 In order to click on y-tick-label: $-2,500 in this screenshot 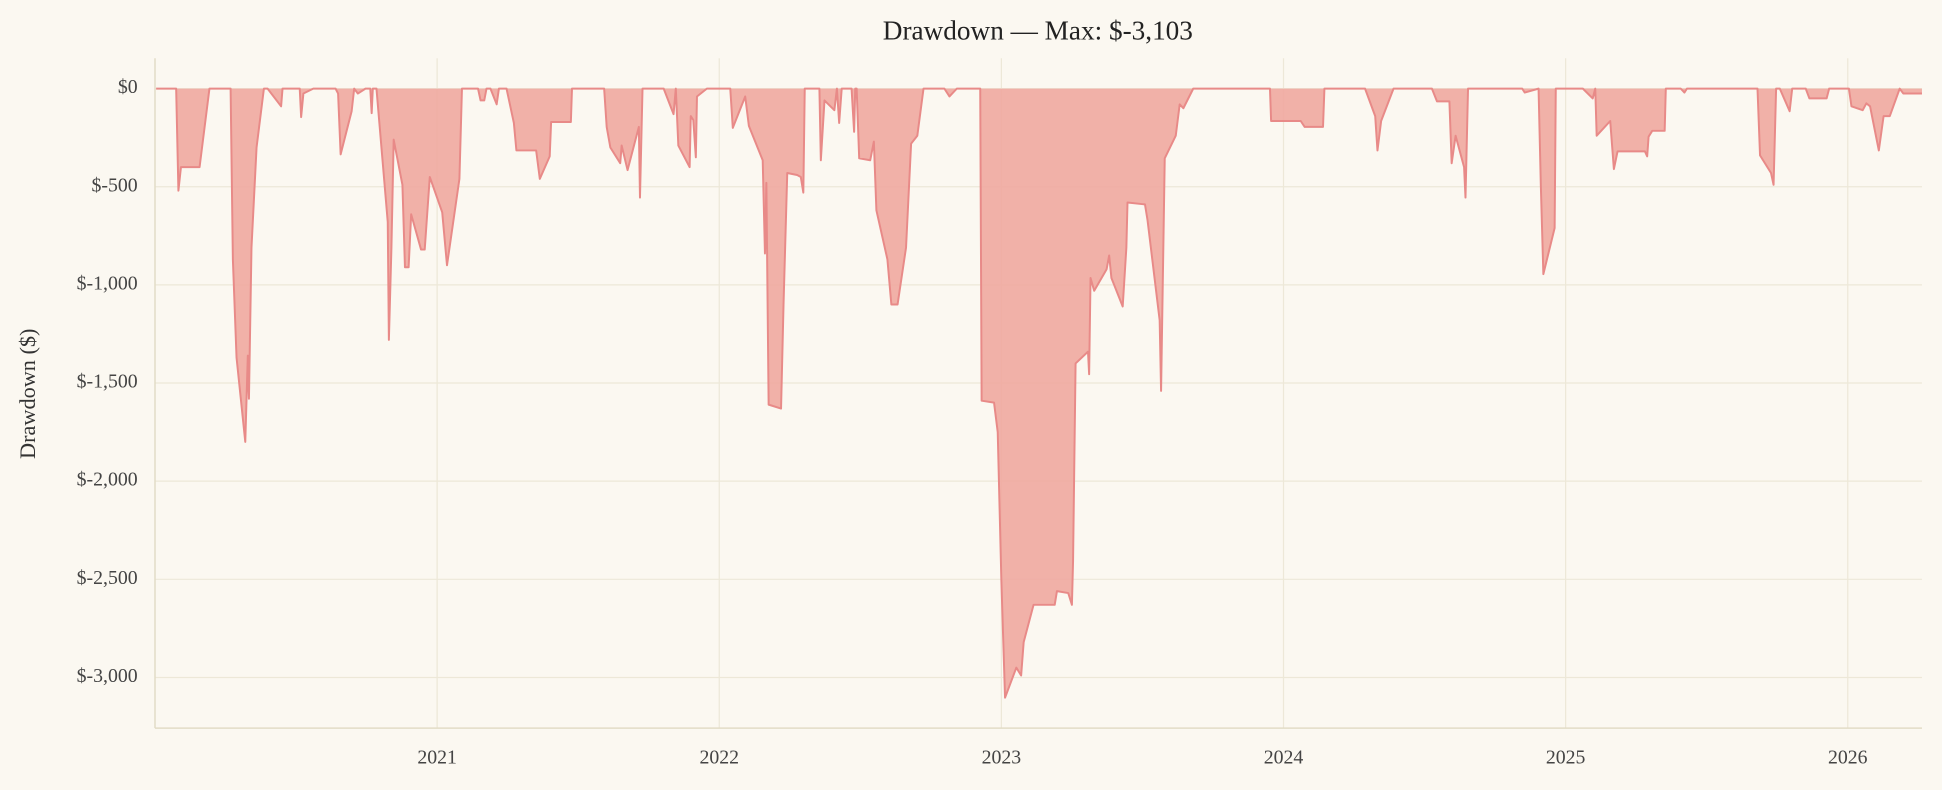, I will do `click(107, 578)`.